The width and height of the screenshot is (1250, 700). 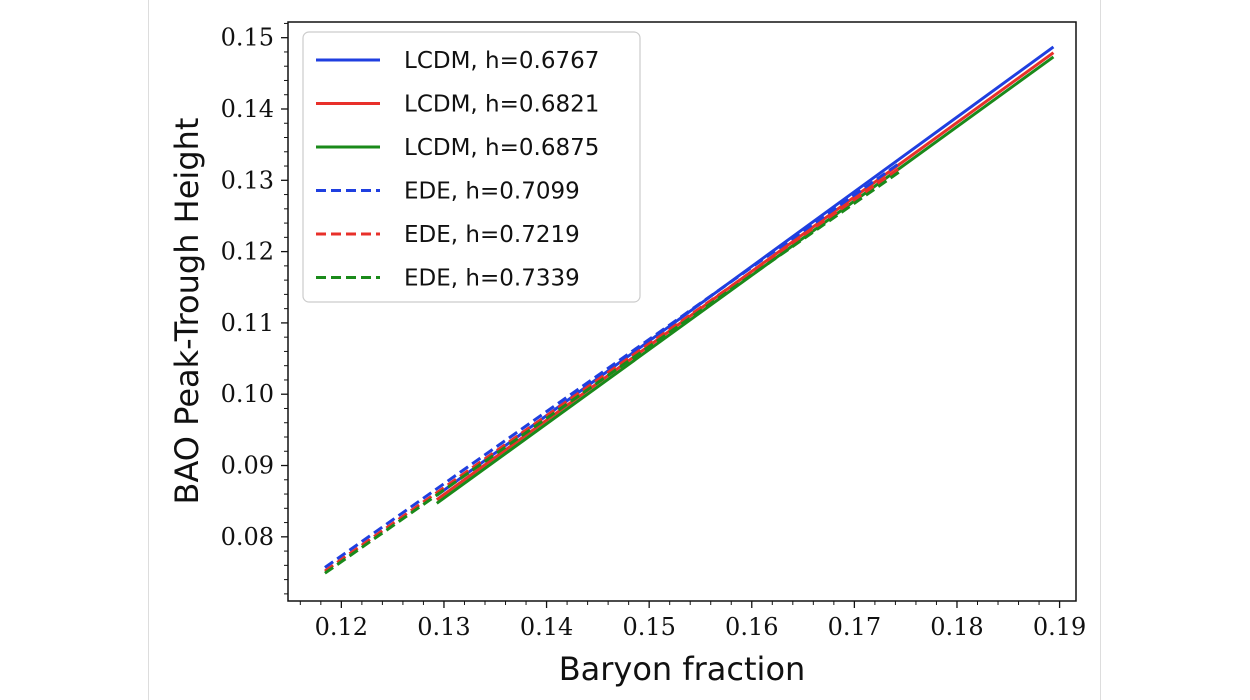 I want to click on y-tick-label: 0.09, so click(x=247, y=466).